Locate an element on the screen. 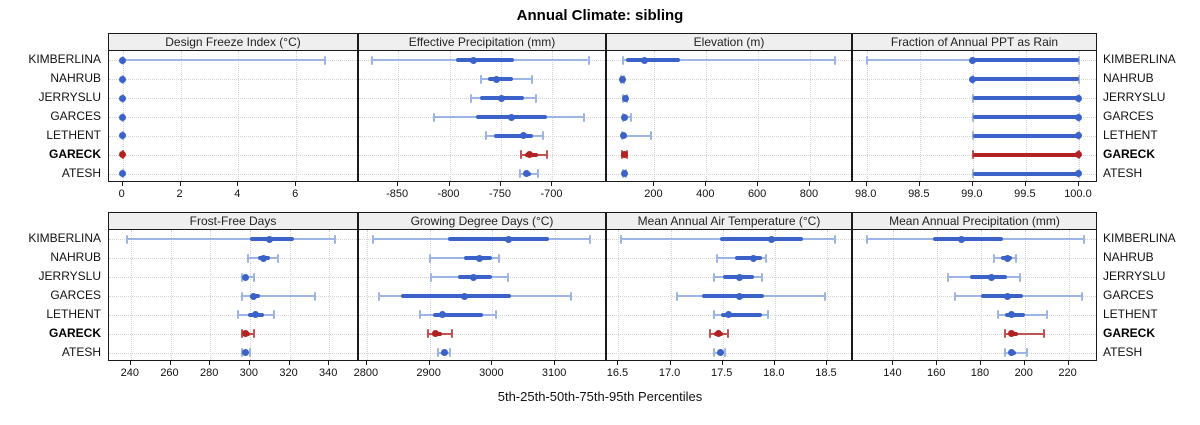 The width and height of the screenshot is (1200, 425). axis-tick-label: 2900 is located at coordinates (428, 373).